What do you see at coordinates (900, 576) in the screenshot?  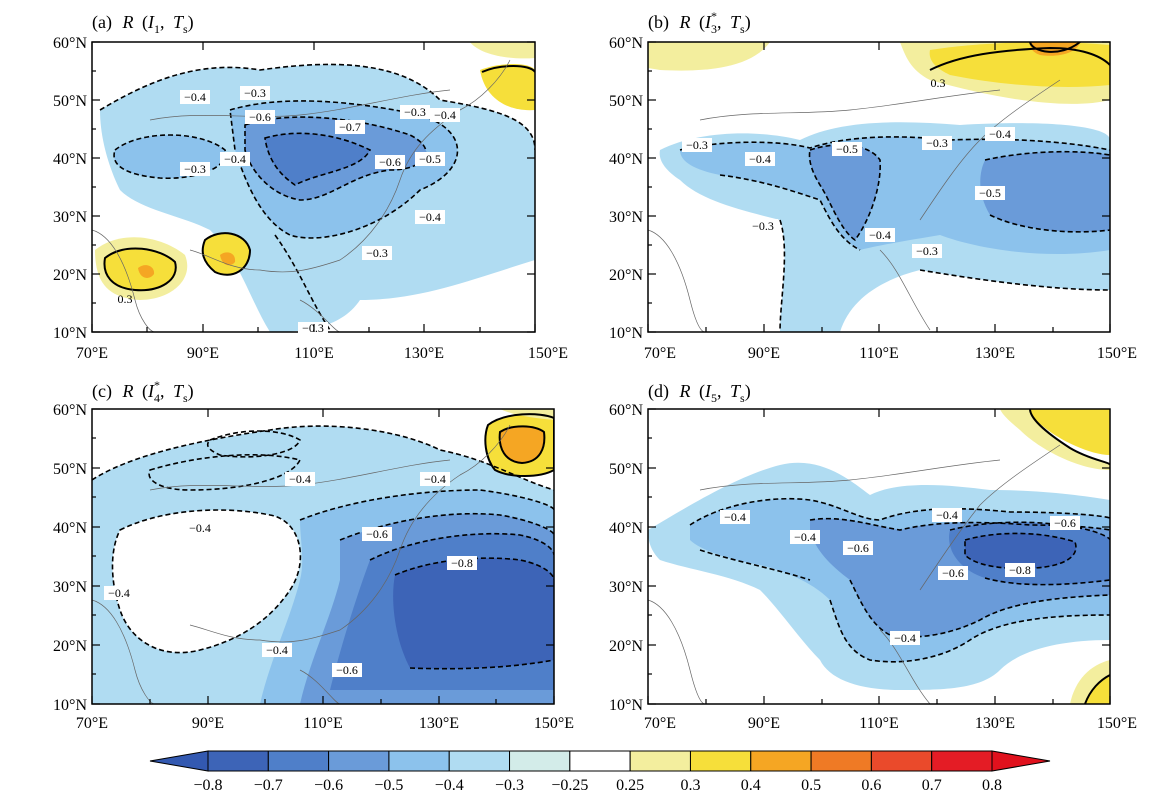 I see `panel-d-contour-labels: −0.4 −0.4 −0.6 −0.4 −0.6 −0.6 −0.8 −0.4` at bounding box center [900, 576].